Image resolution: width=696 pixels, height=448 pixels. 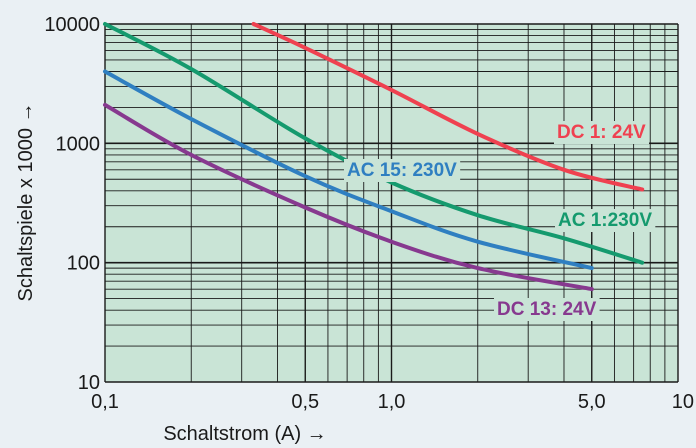 I want to click on series-label-group-ac-15-230v: AC 15: 230V, so click(x=402, y=170).